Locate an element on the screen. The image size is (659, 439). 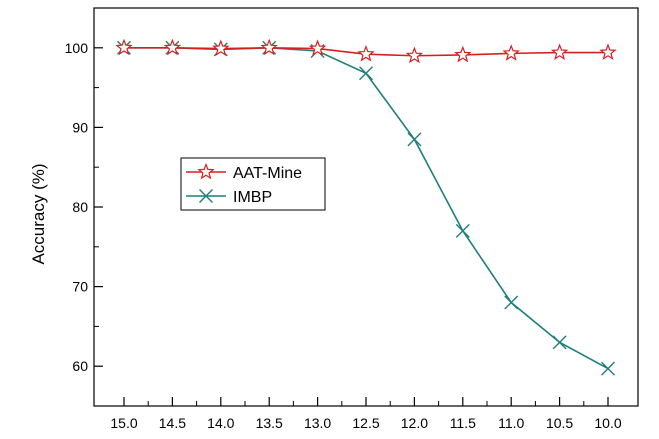
legend-item-aat-mine: AAT-Mine is located at coordinates (244, 172).